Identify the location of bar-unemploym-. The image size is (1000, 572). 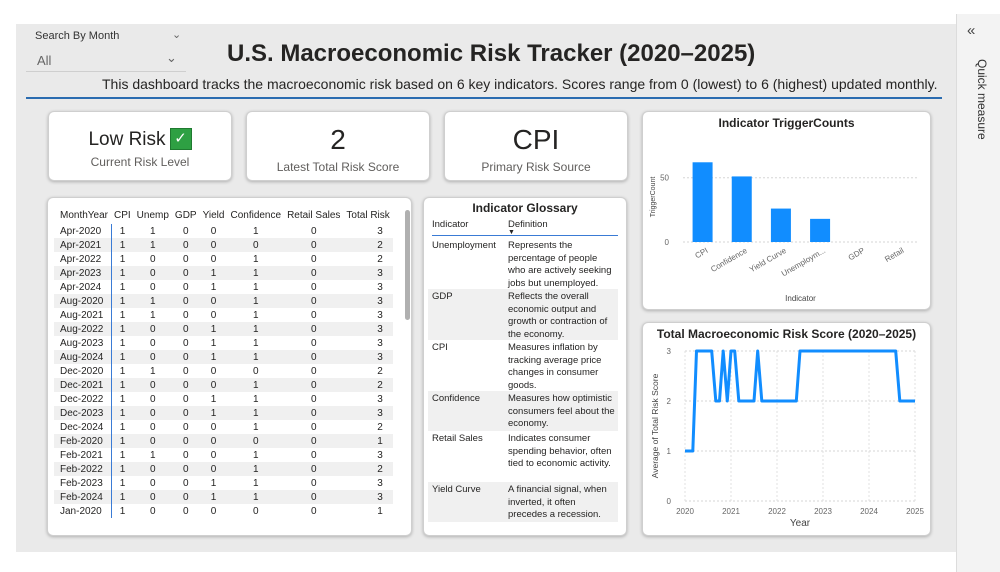
(820, 230).